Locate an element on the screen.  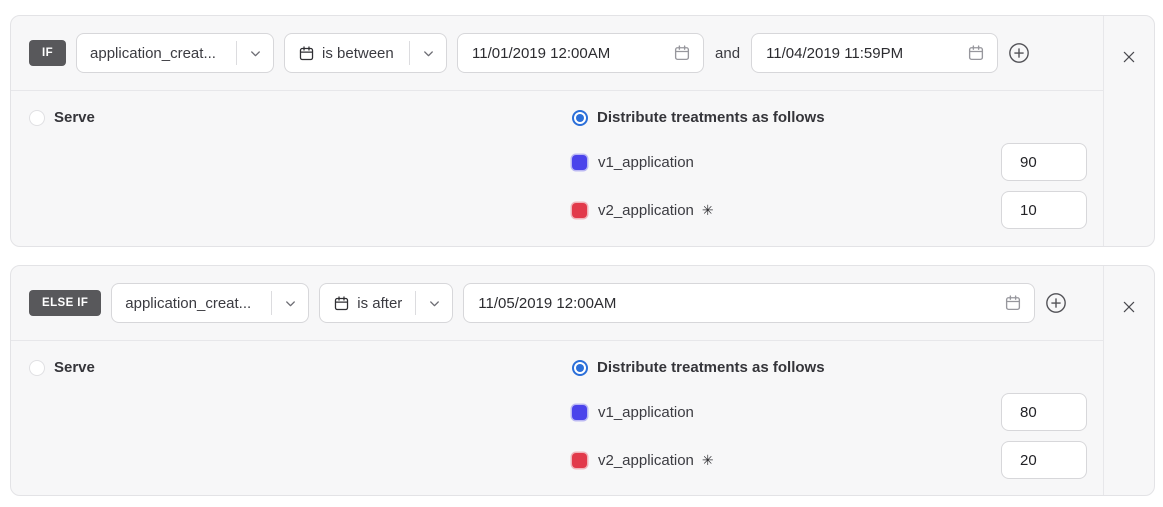
operator-dropdown: is between is located at coordinates (366, 53).